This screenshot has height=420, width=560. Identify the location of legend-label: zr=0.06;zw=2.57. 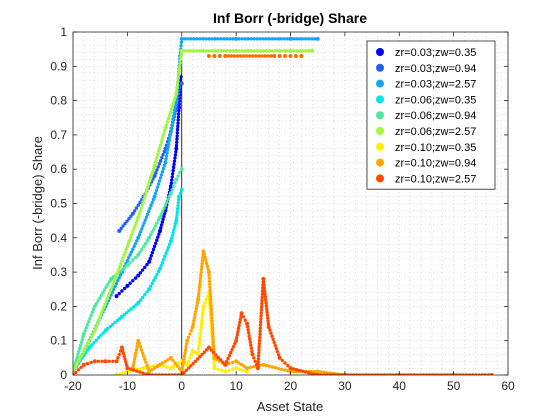
(435, 132).